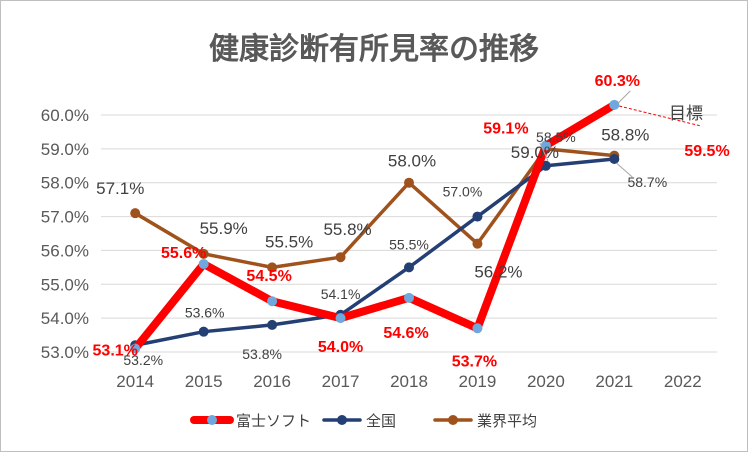 This screenshot has width=748, height=452. I want to click on data-label: 59.1%, so click(505, 128).